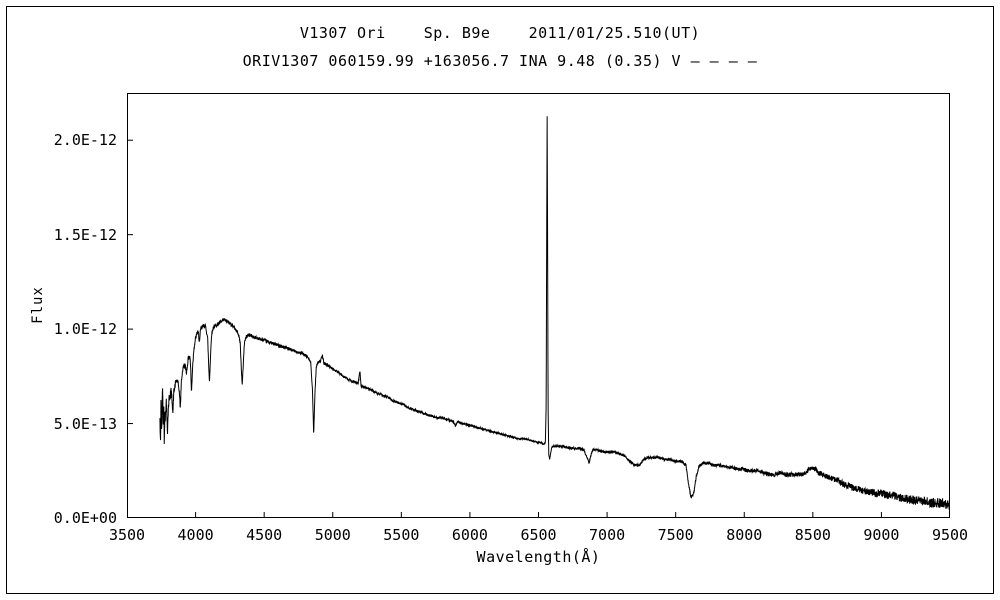 The width and height of the screenshot is (1000, 600). What do you see at coordinates (607, 535) in the screenshot?
I see `x-tick-label: 7000` at bounding box center [607, 535].